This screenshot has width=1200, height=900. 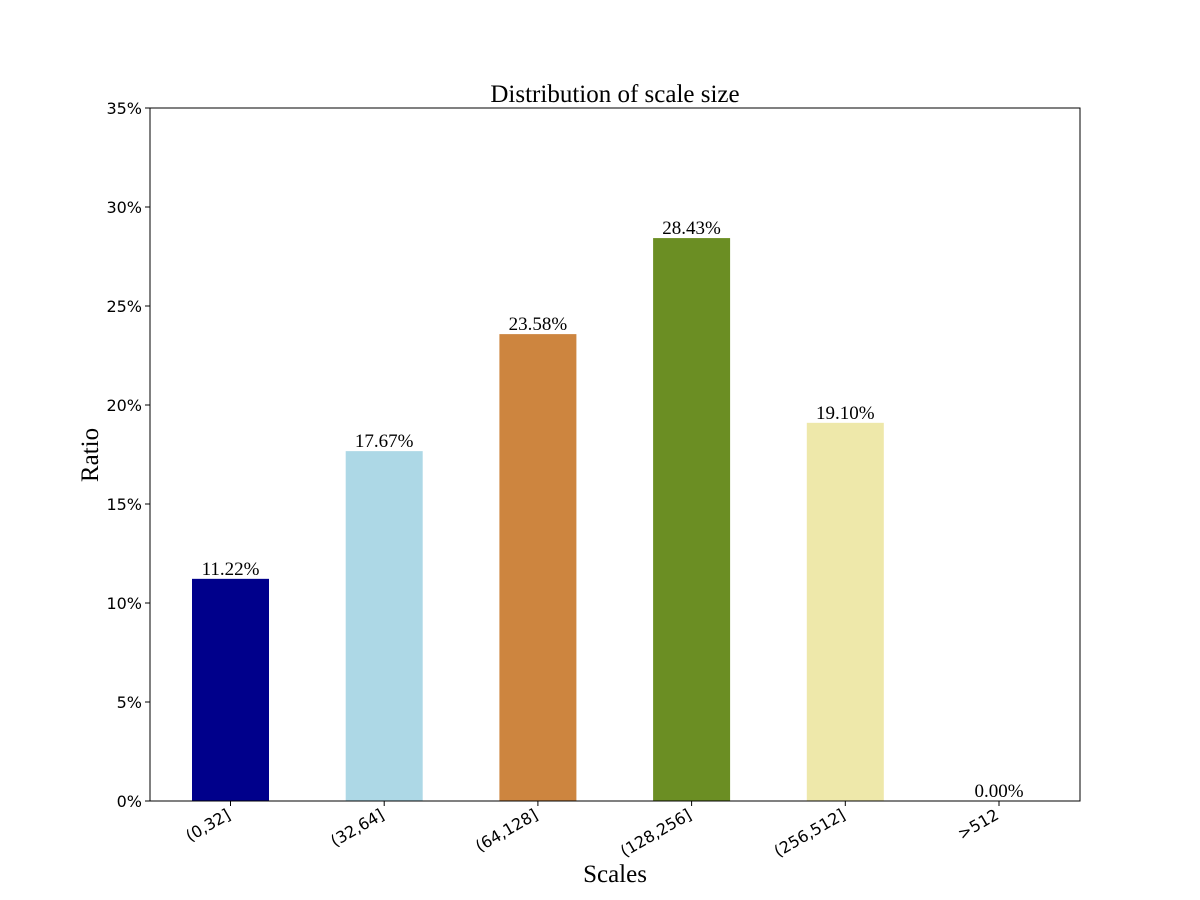 What do you see at coordinates (124, 306) in the screenshot?
I see `y-tick-label: 25%` at bounding box center [124, 306].